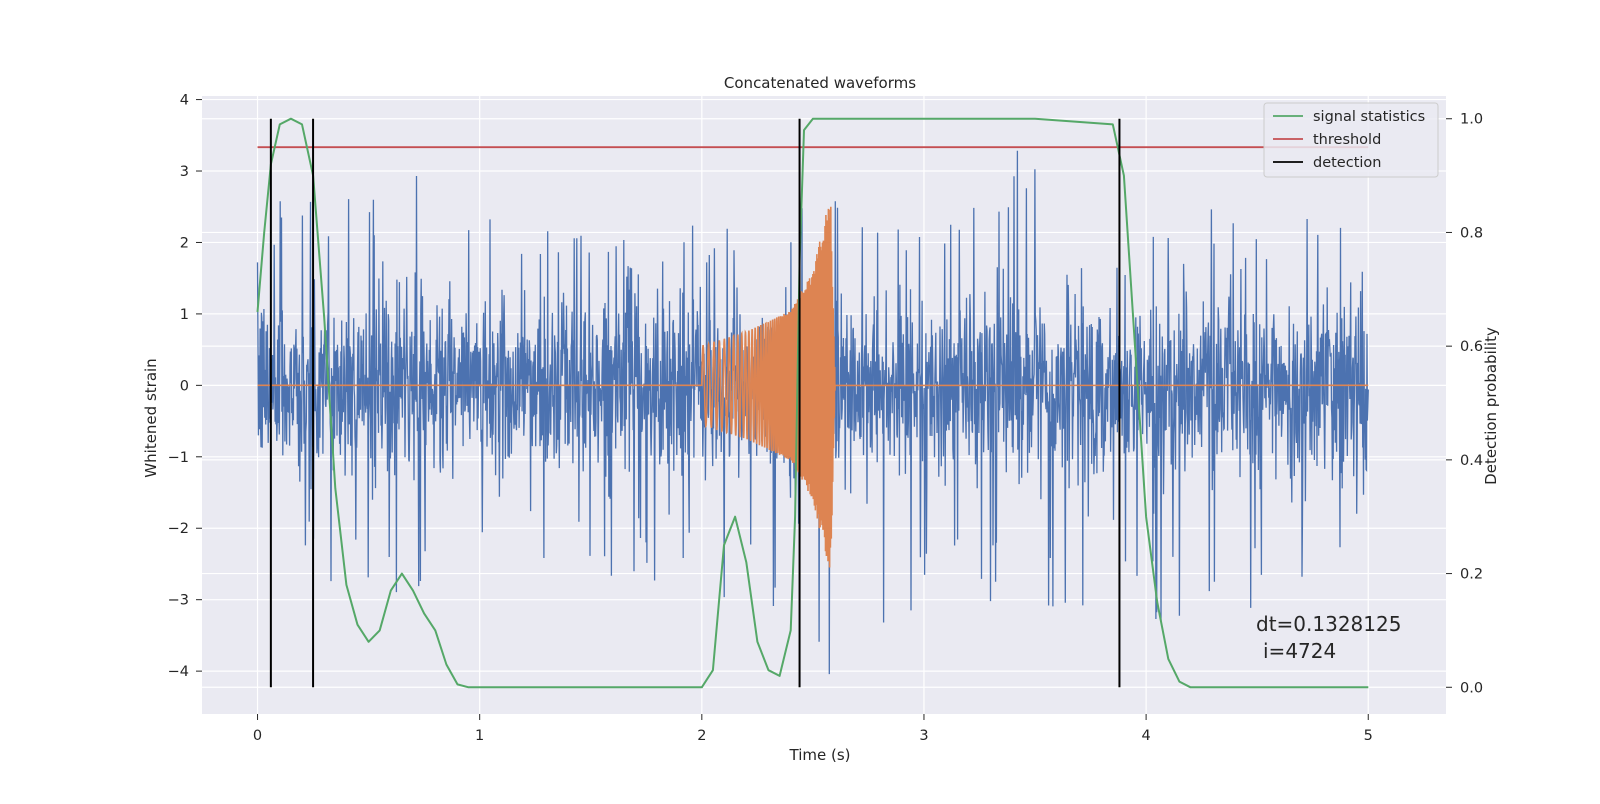 The height and width of the screenshot is (804, 1600). Describe the element at coordinates (178, 529) in the screenshot. I see `y-tick-label: −2` at that location.